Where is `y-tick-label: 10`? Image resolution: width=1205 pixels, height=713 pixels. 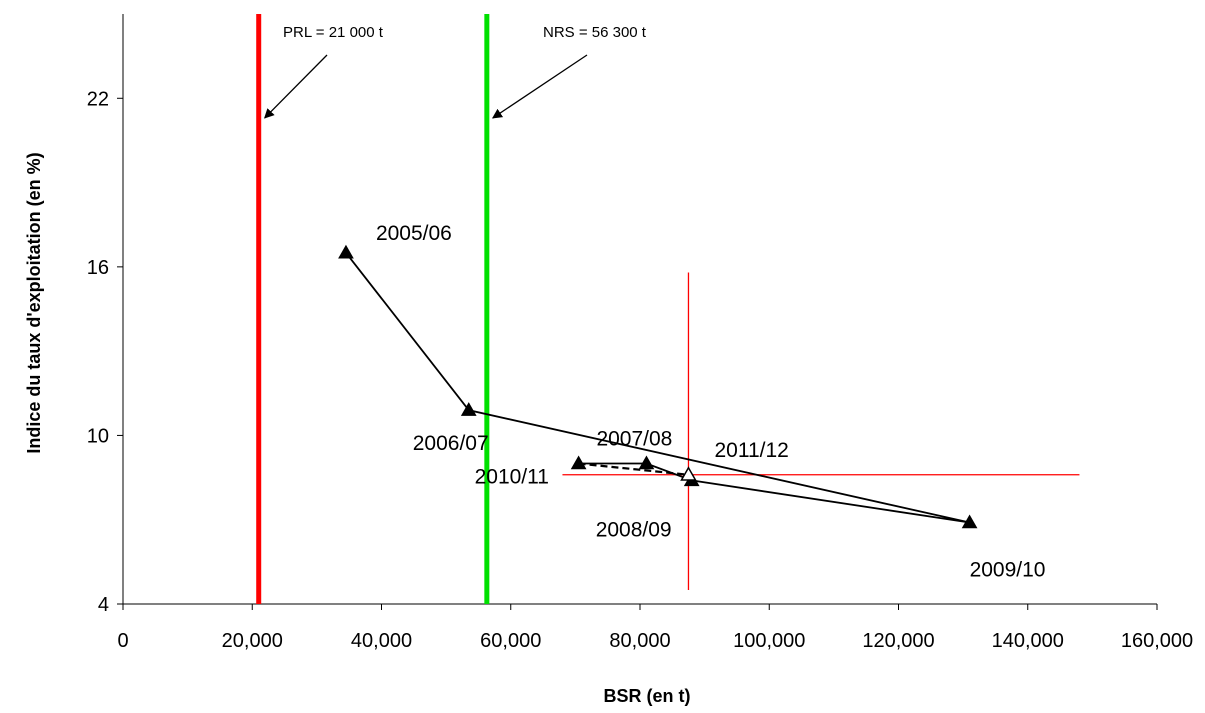 y-tick-label: 10 is located at coordinates (98, 436).